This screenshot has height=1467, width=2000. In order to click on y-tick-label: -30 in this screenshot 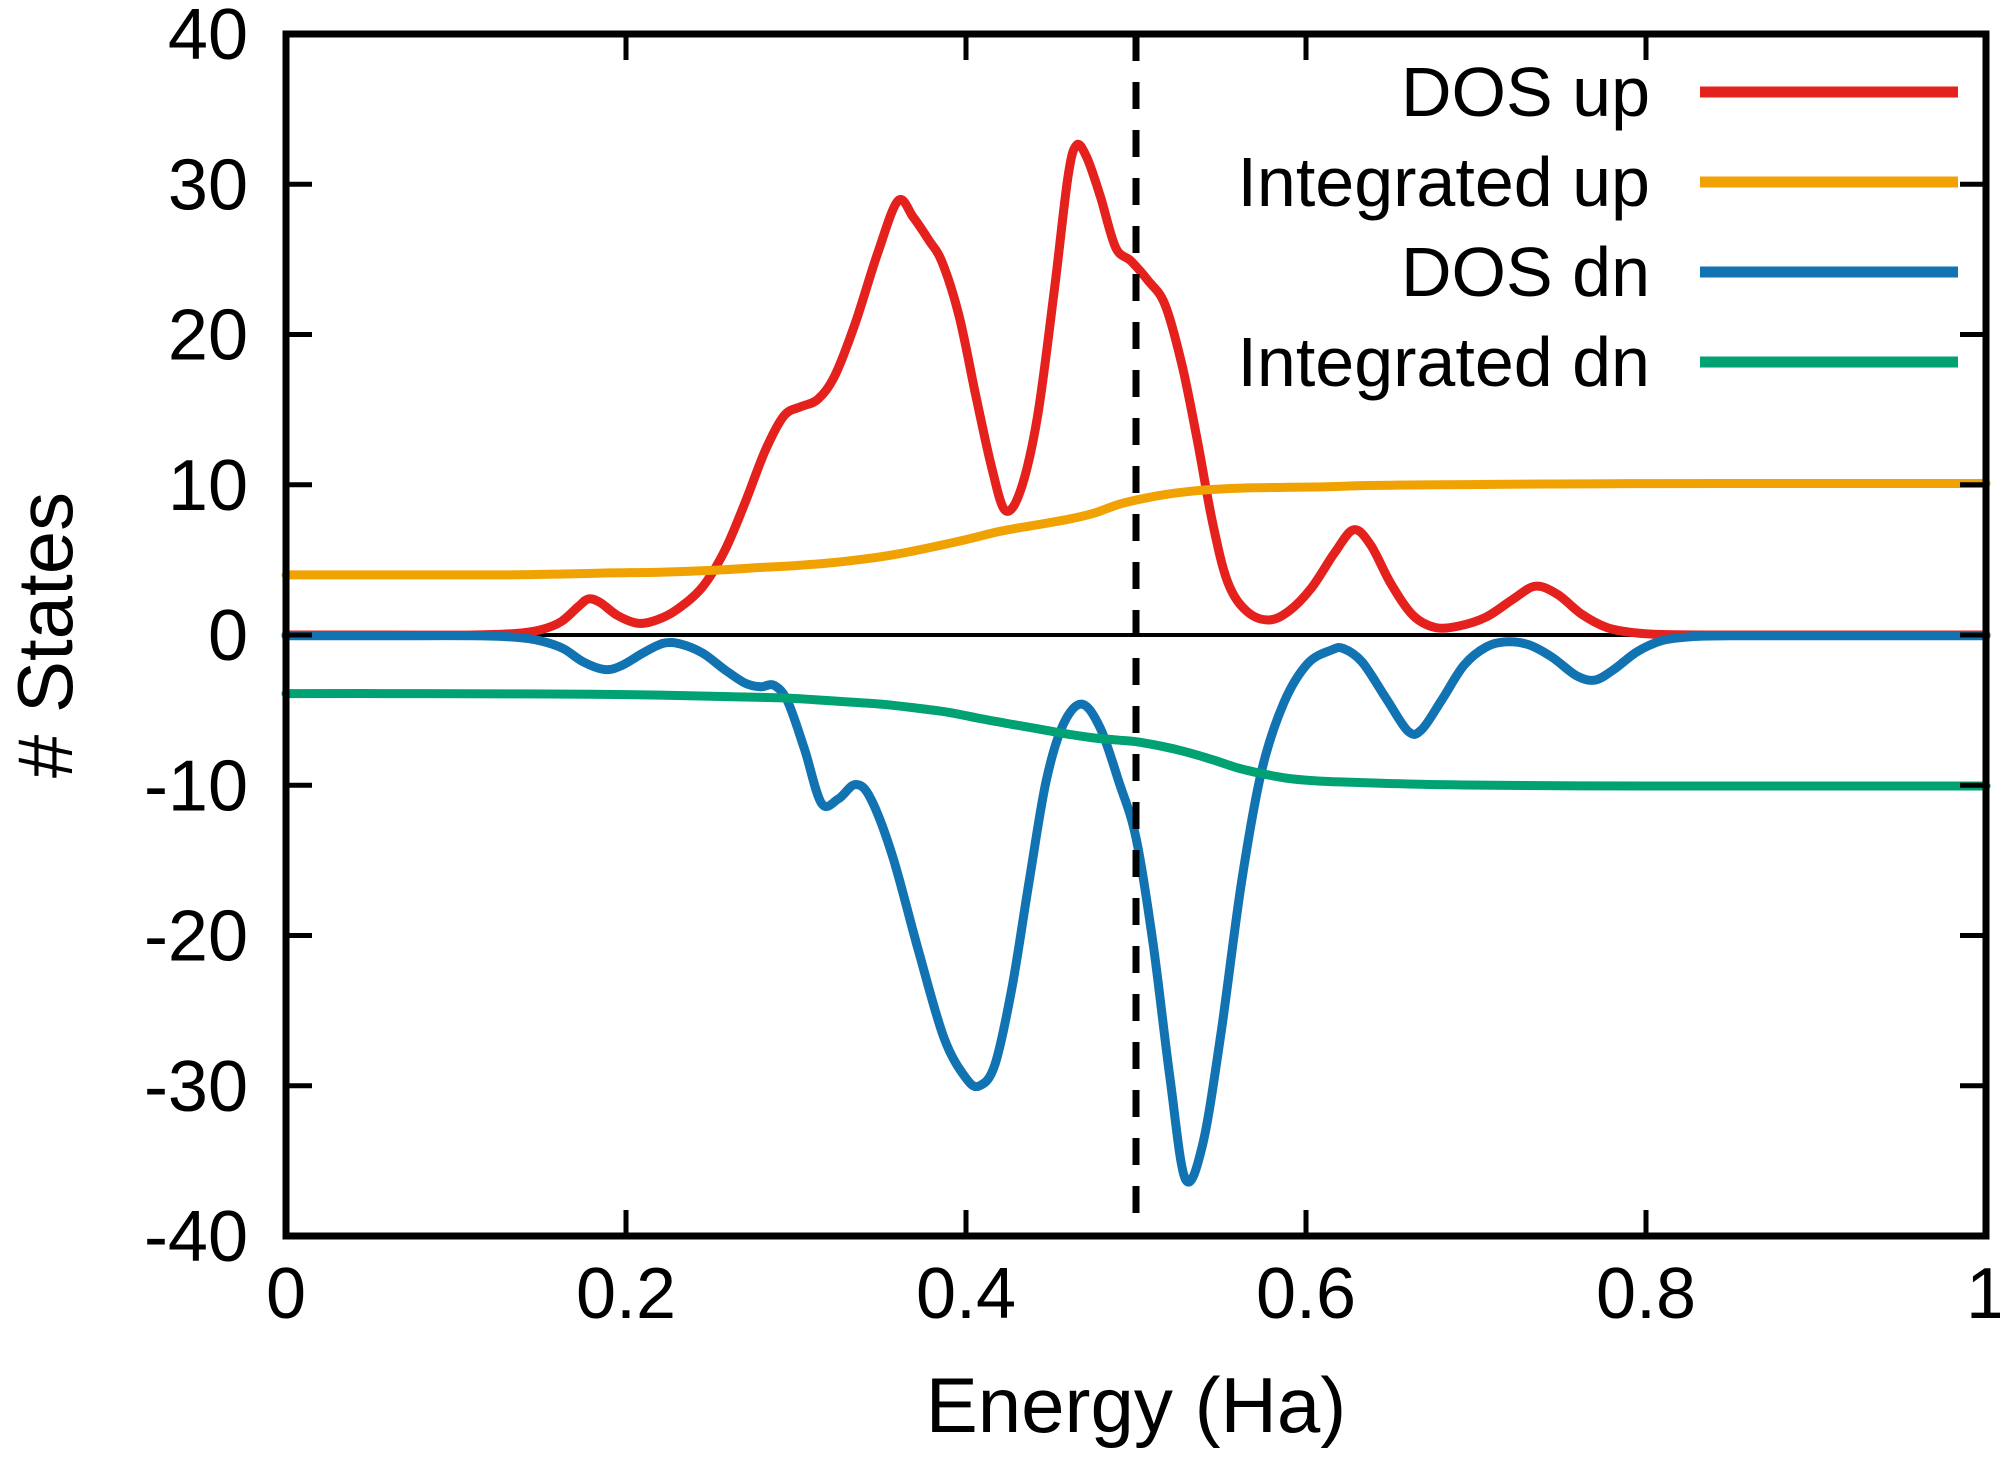, I will do `click(196, 1087)`.